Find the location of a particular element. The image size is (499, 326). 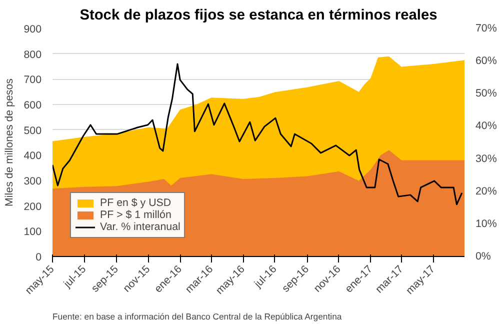

y-tick-label: 400 is located at coordinates (33, 156).